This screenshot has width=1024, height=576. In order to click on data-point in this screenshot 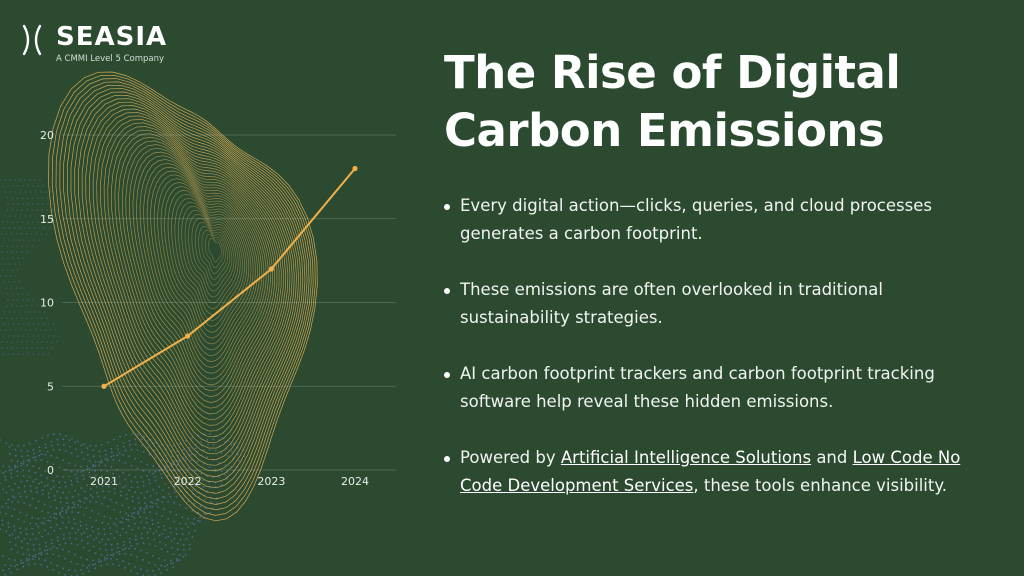, I will do `click(188, 336)`.